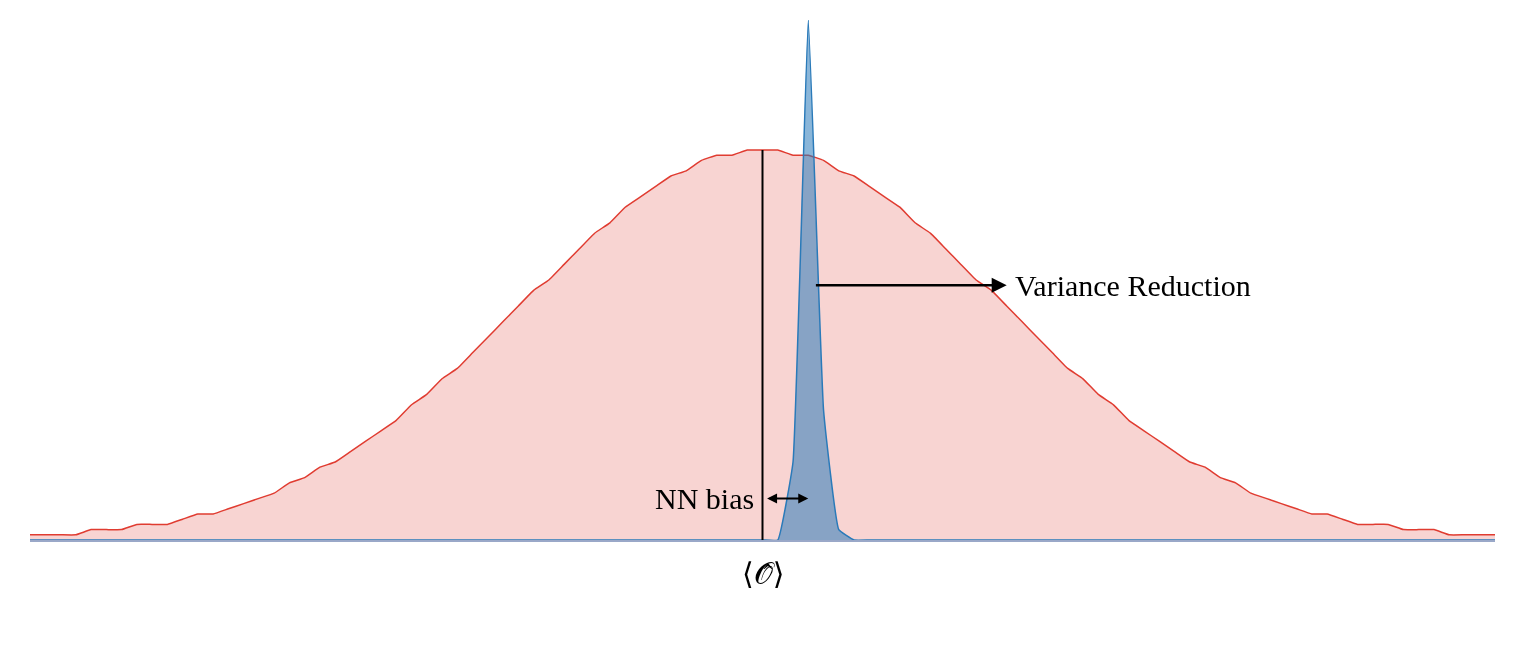  What do you see at coordinates (1133, 285) in the screenshot?
I see `annotation: Variance Reduction` at bounding box center [1133, 285].